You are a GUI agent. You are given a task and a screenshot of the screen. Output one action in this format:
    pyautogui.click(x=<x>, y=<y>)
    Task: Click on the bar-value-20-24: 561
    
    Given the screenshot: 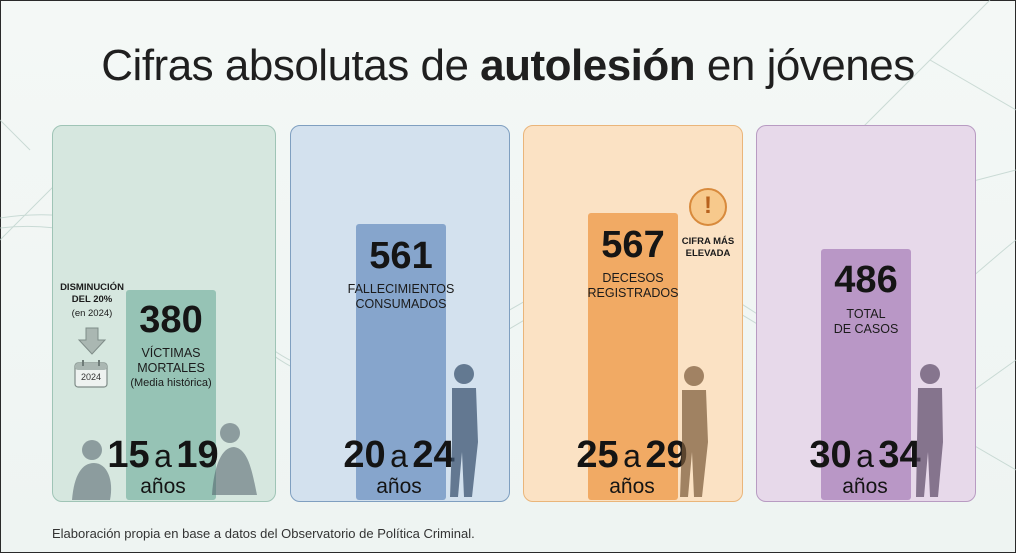 What is the action you would take?
    pyautogui.click(x=401, y=256)
    